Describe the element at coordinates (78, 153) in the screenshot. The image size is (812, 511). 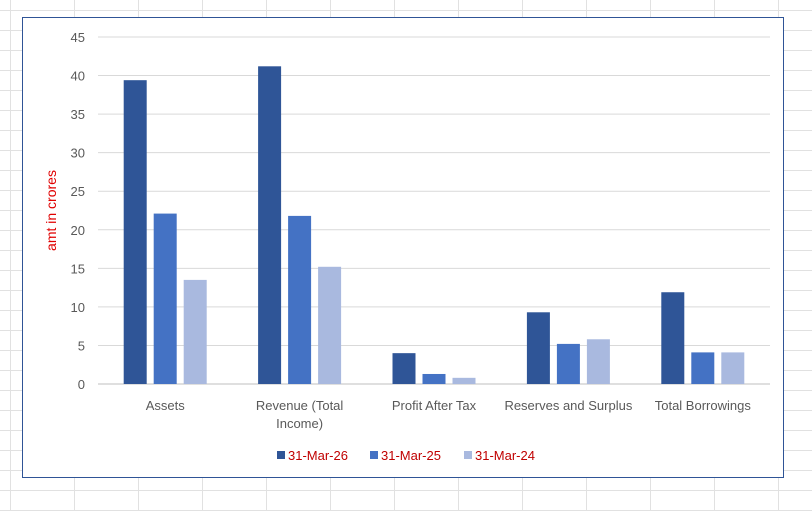
I see `y-tick-label: 30` at that location.